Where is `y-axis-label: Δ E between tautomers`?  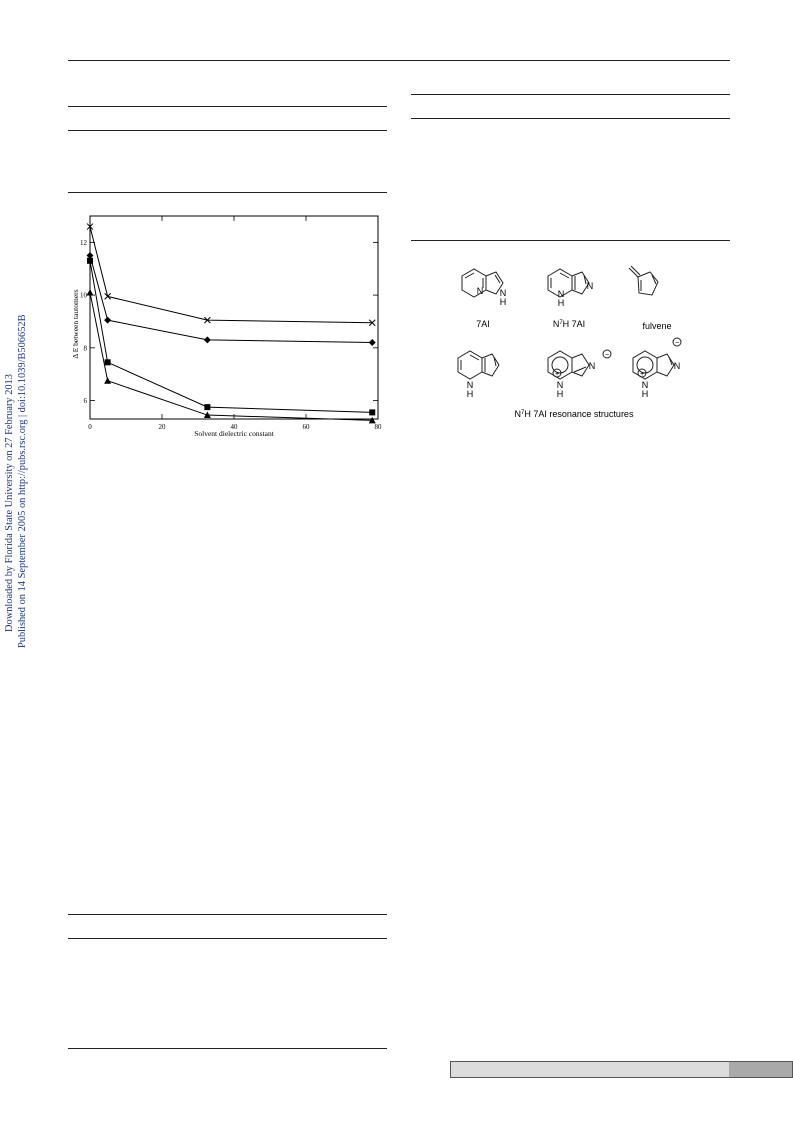 y-axis-label: Δ E between tautomers is located at coordinates (75, 323).